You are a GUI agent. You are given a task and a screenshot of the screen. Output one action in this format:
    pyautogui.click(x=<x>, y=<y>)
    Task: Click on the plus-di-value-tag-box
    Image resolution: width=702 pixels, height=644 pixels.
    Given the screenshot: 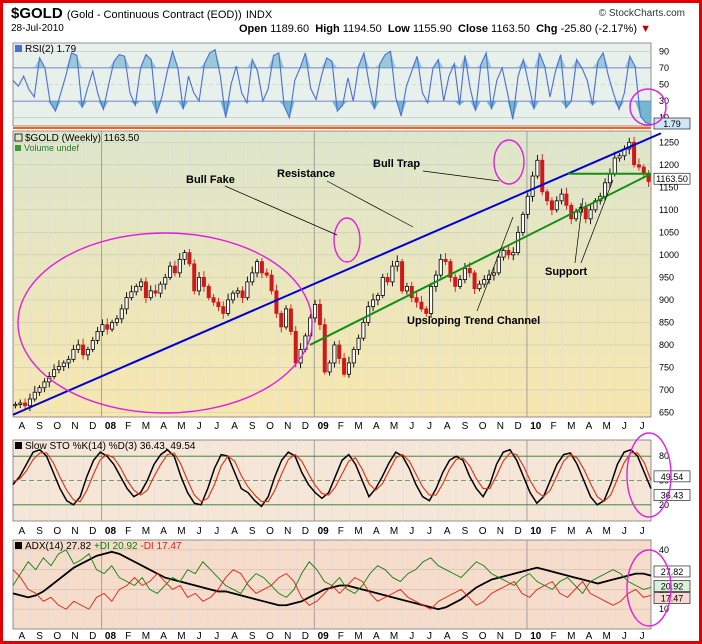 What is the action you would take?
    pyautogui.click(x=672, y=586)
    